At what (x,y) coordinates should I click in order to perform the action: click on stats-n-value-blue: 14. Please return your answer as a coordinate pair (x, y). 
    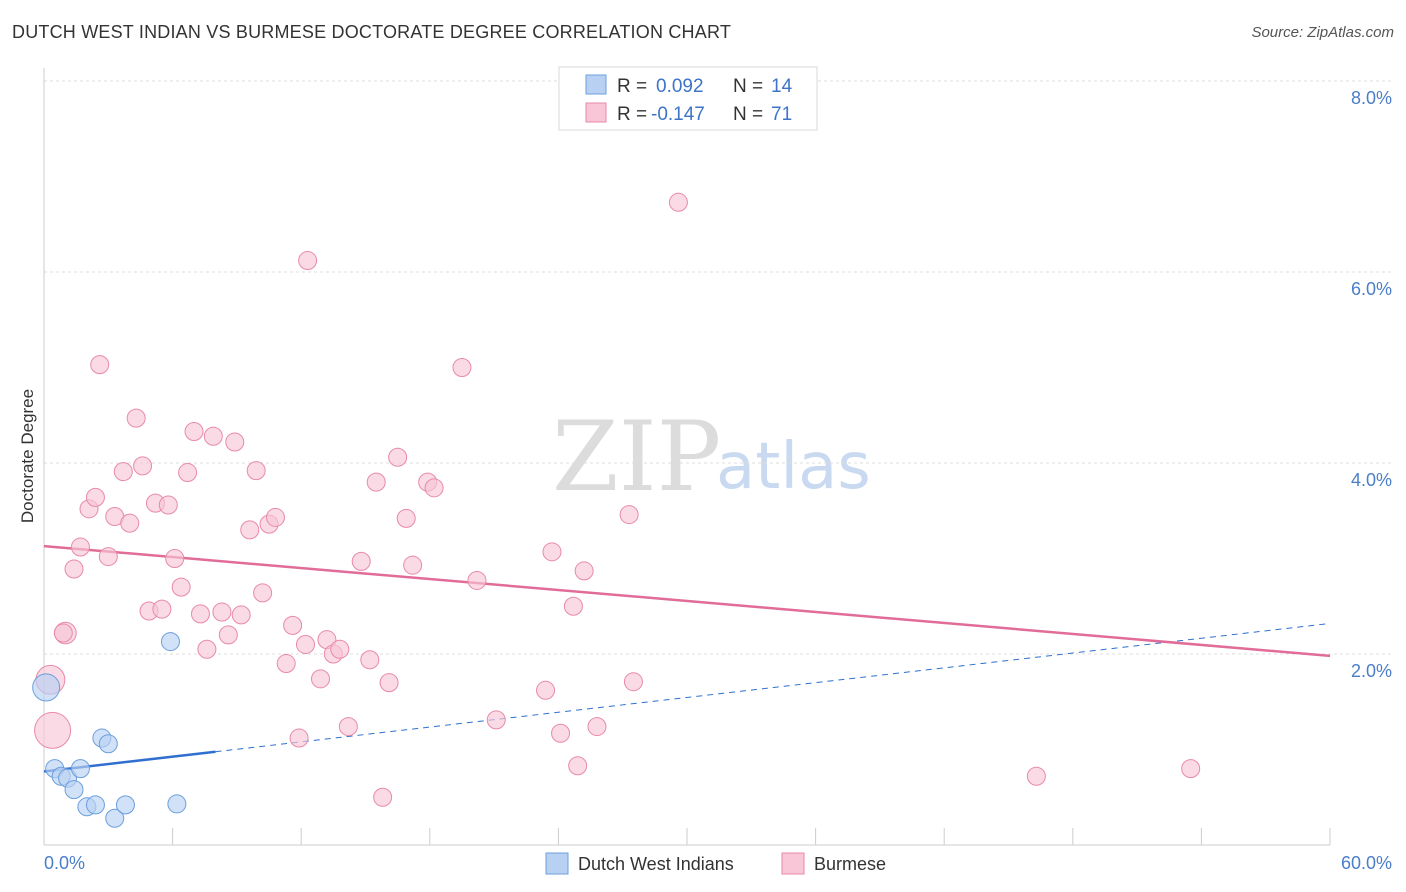
    Looking at the image, I should click on (782, 86).